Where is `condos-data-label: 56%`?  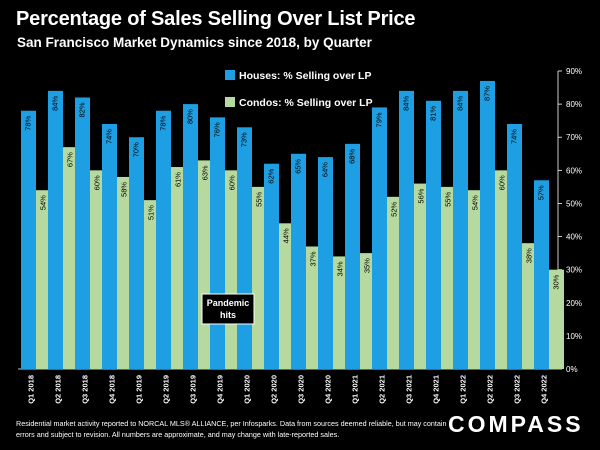
condos-data-label: 56% is located at coordinates (420, 195).